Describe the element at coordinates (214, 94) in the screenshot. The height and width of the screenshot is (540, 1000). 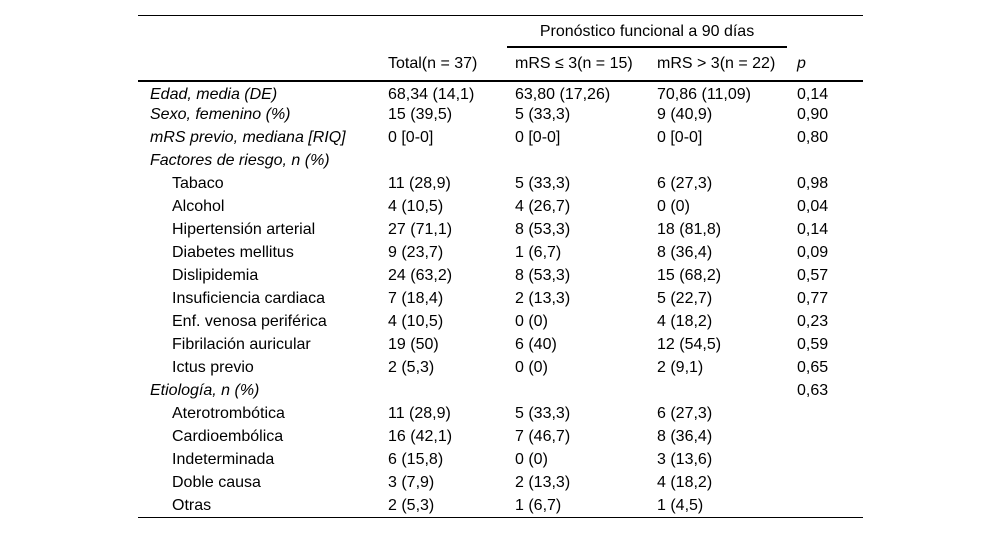
I see `row-label: Edad, media (DE)` at that location.